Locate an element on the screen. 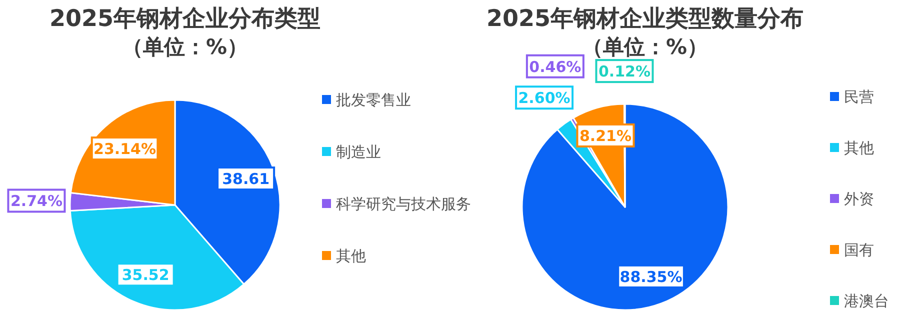 This screenshot has height=321, width=905. legend-label: 科学研究与技术服务 is located at coordinates (403, 204).